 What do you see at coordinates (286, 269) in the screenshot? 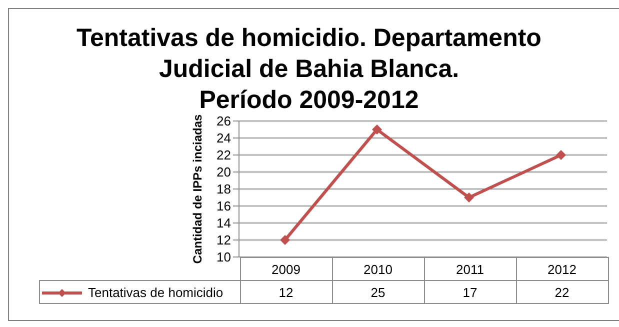
I see `x-tick-label: 2009` at bounding box center [286, 269].